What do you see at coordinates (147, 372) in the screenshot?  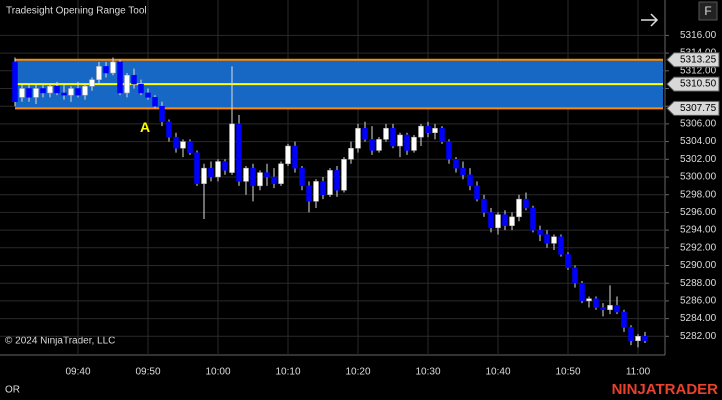 I see `x-tick-label: 09:50` at bounding box center [147, 372].